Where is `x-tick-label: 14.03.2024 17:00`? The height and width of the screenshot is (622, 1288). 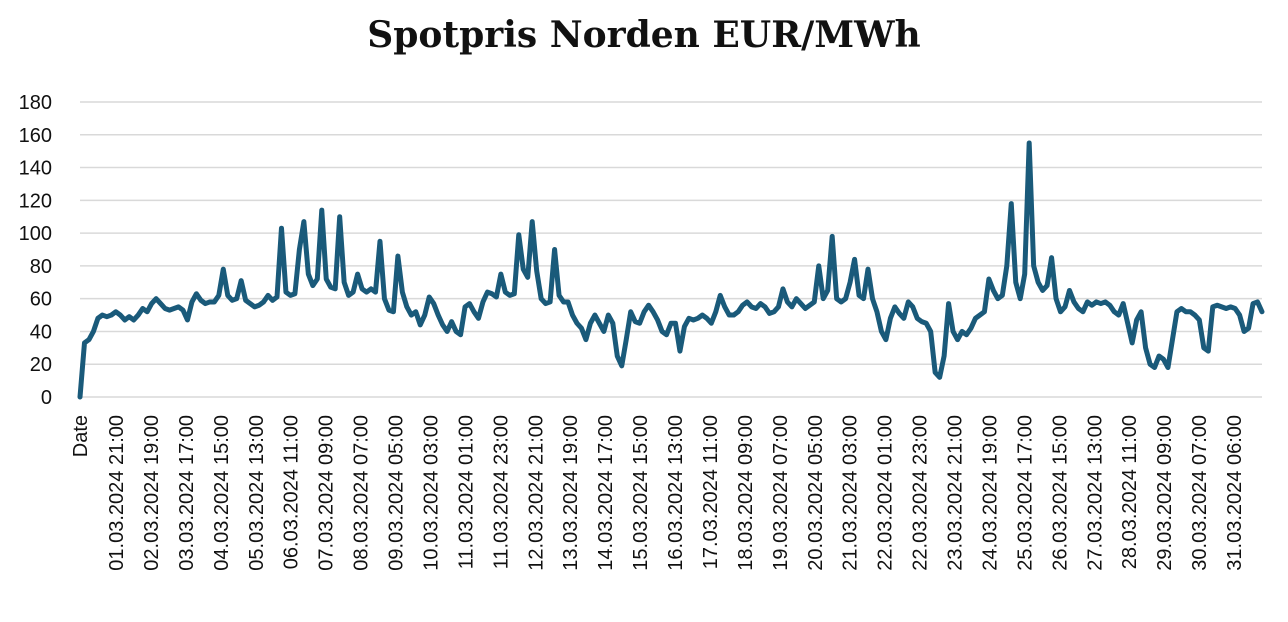 x-tick-label: 14.03.2024 17:00 is located at coordinates (606, 493).